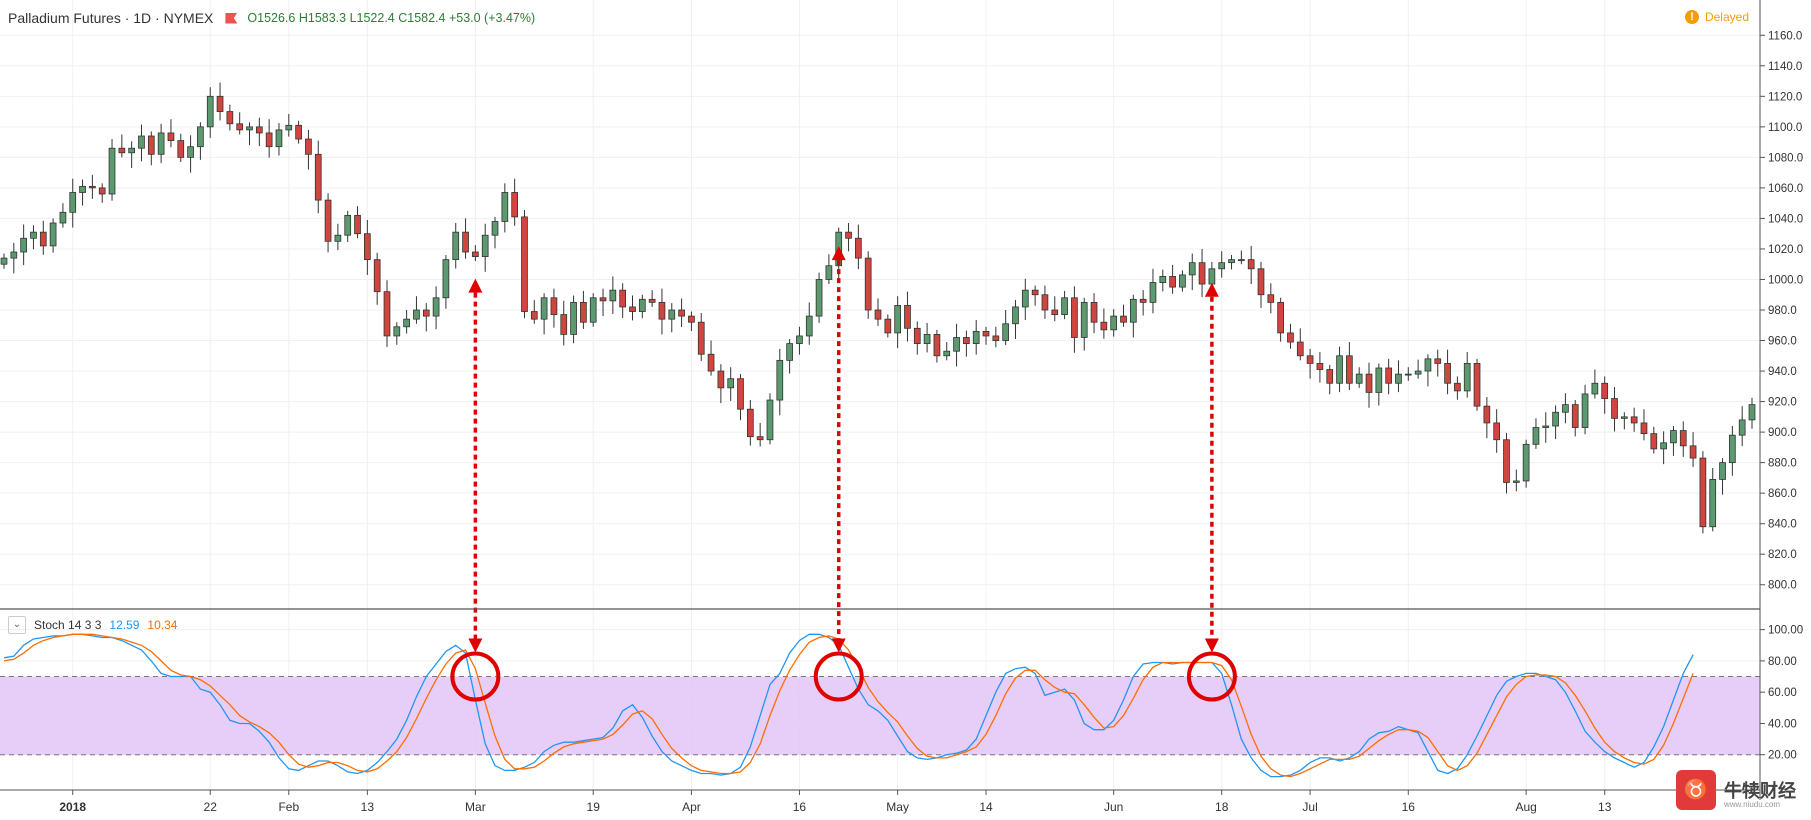  What do you see at coordinates (1605, 807) in the screenshot?
I see `x-tick-label: 13` at bounding box center [1605, 807].